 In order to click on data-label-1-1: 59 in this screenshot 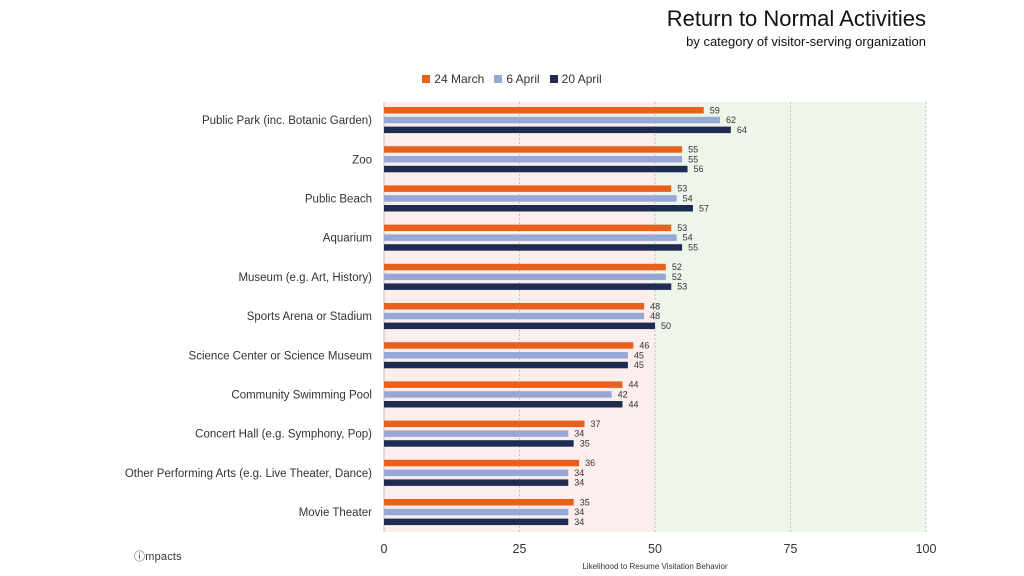, I will do `click(715, 110)`.